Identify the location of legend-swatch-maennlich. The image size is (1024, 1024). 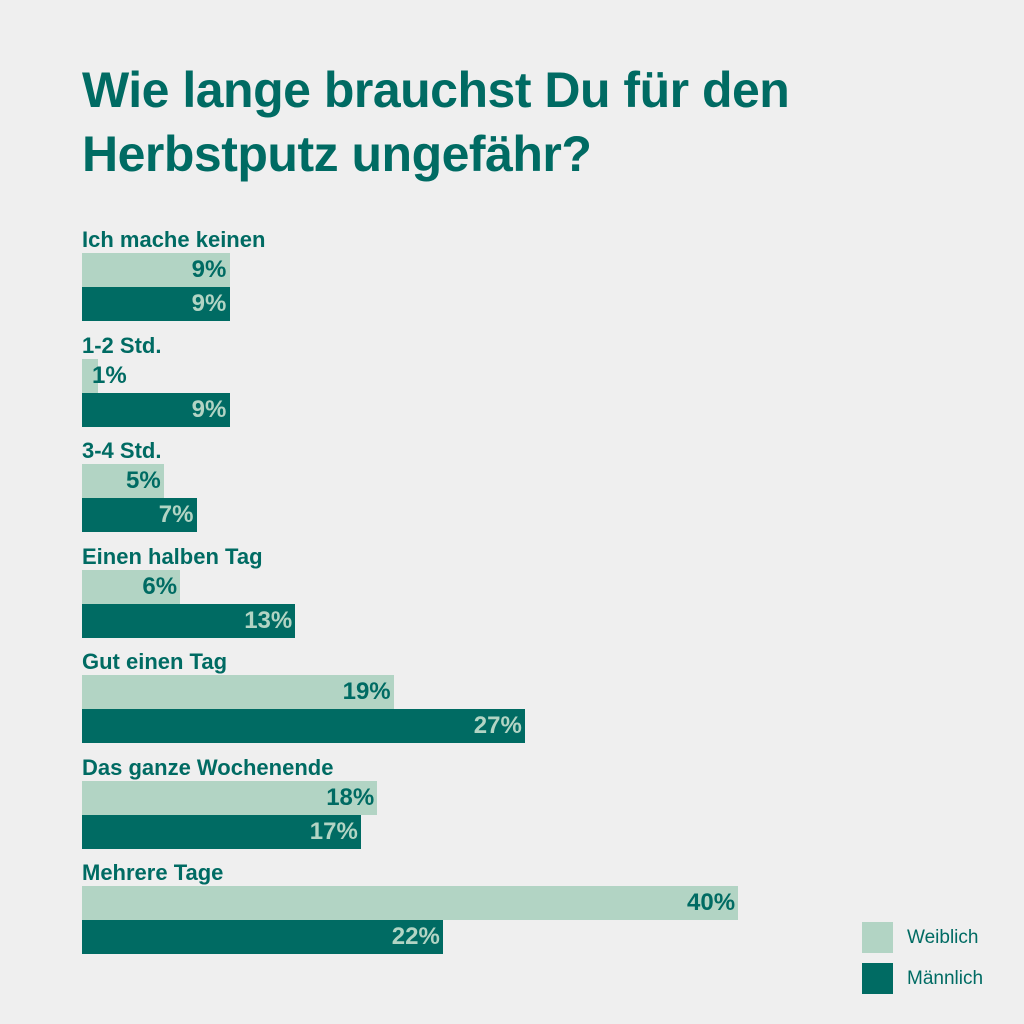
(877, 978).